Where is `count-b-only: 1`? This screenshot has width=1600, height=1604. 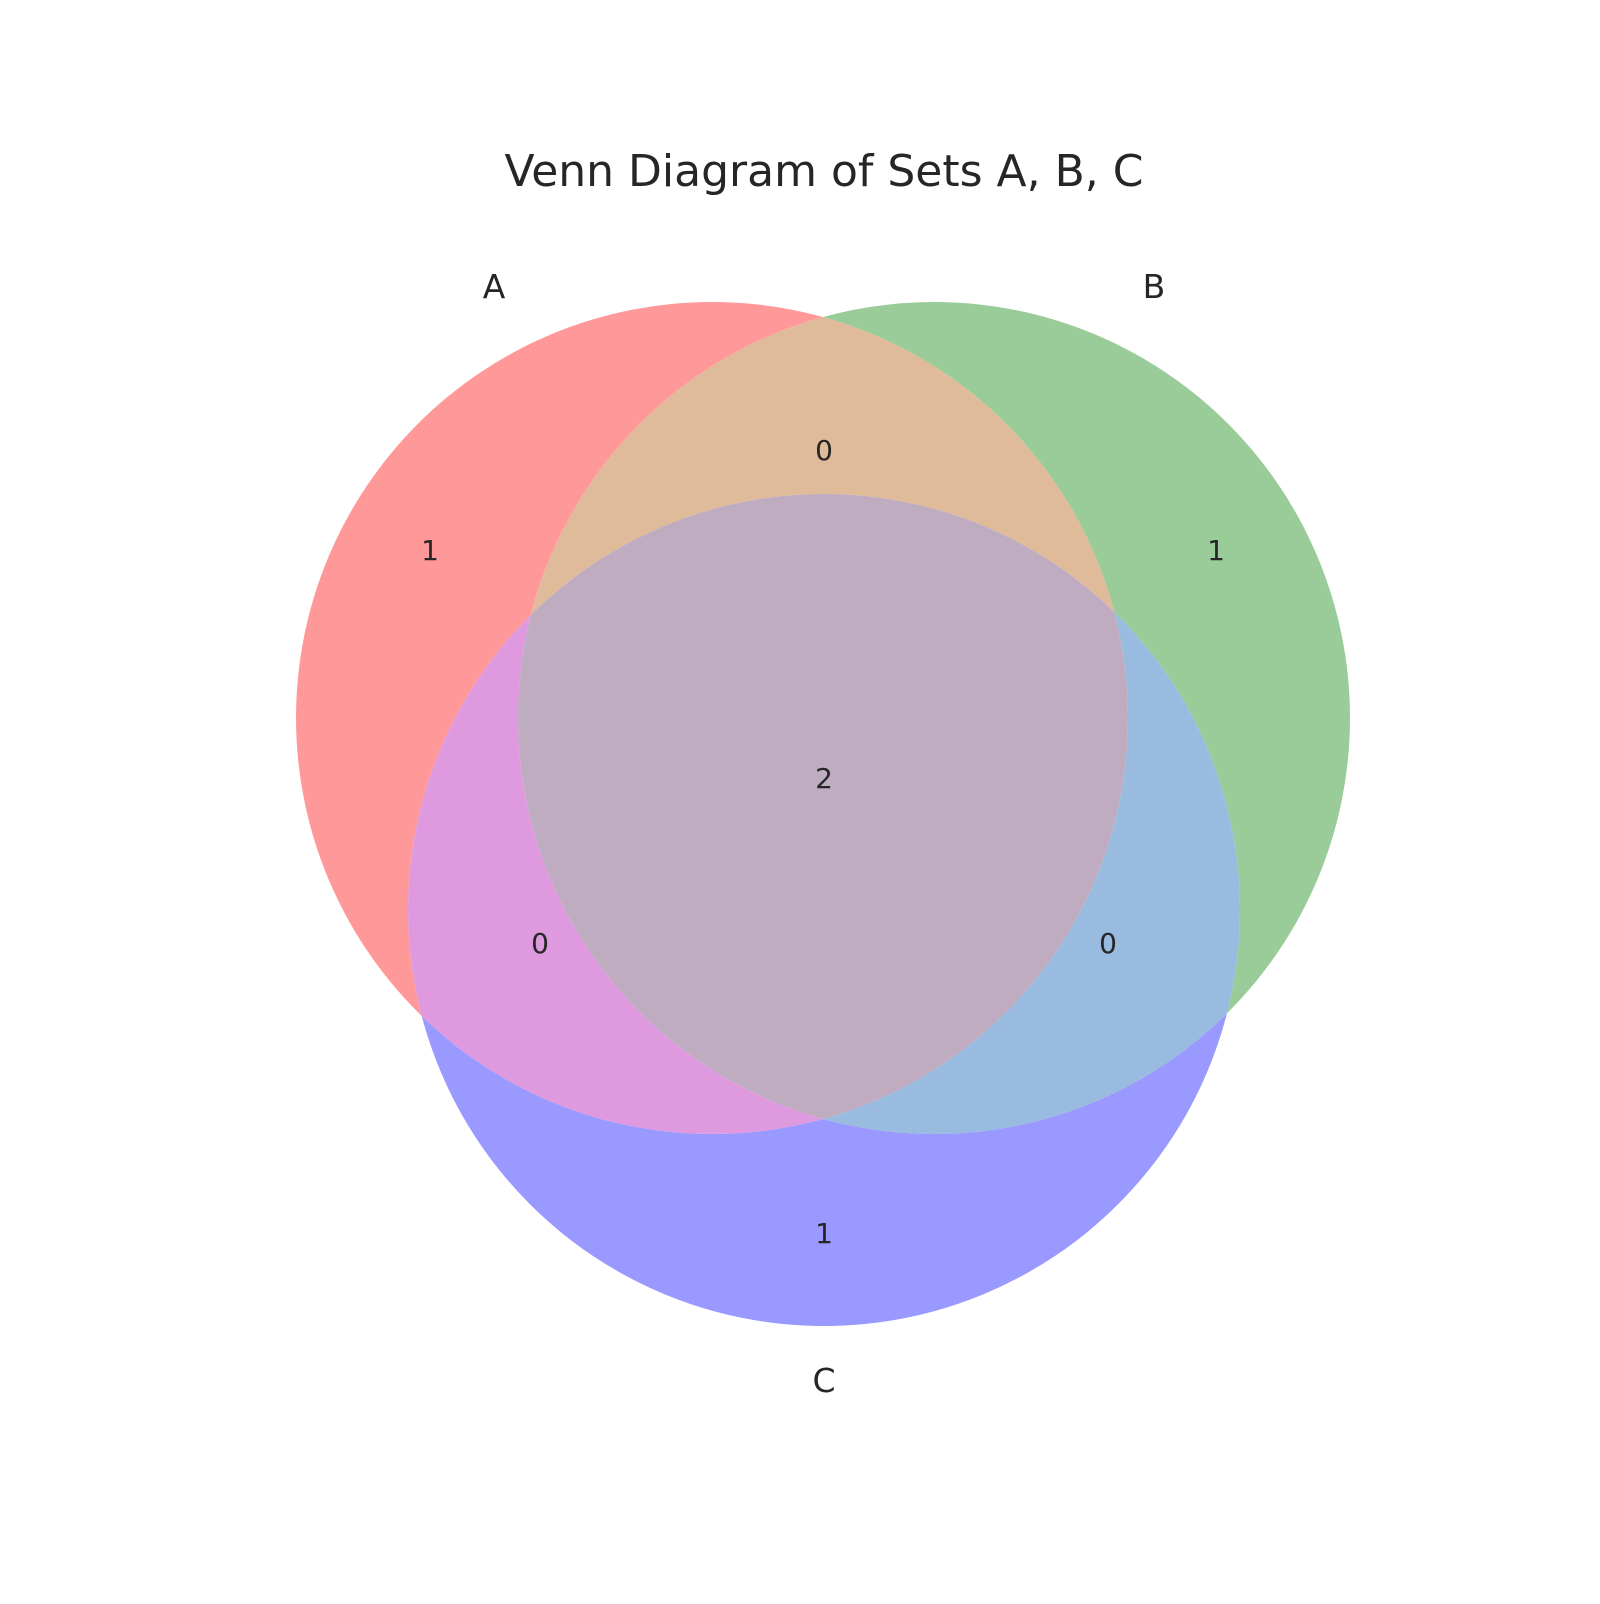 count-b-only: 1 is located at coordinates (1216, 550).